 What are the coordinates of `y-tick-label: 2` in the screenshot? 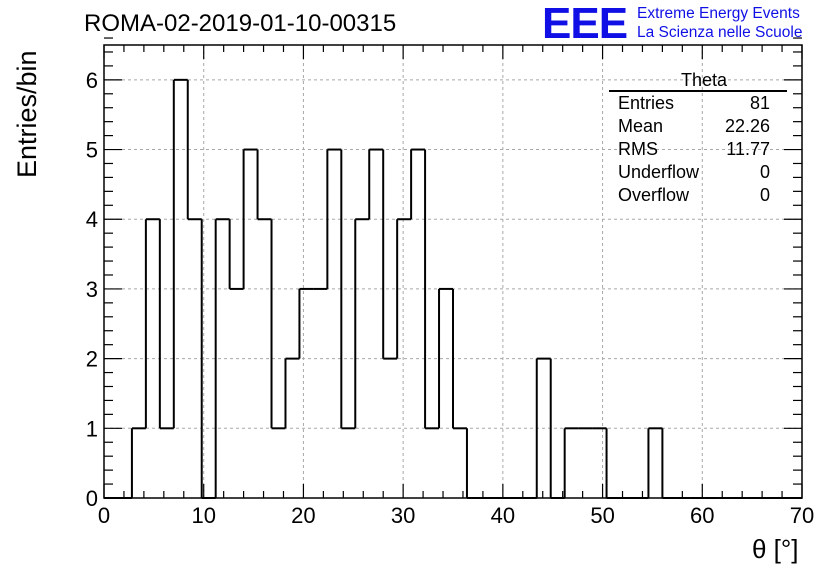 It's located at (92, 359).